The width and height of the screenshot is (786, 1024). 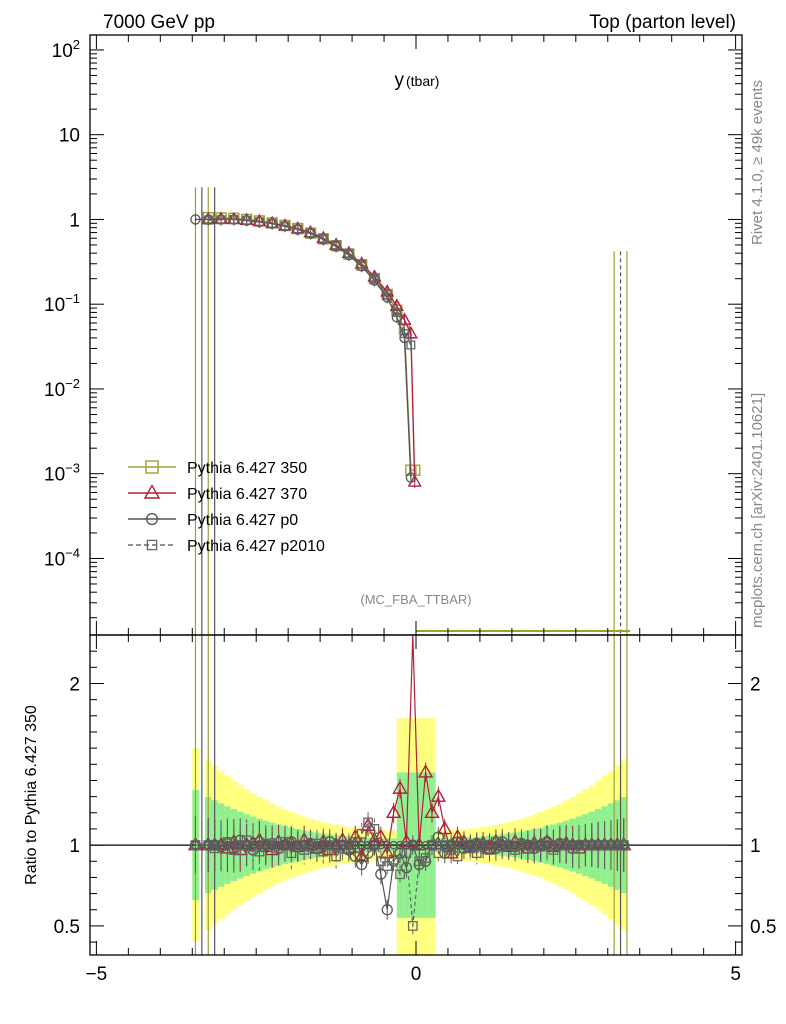 I want to click on ratio-y-tick-label-left: 1, so click(x=74, y=846).